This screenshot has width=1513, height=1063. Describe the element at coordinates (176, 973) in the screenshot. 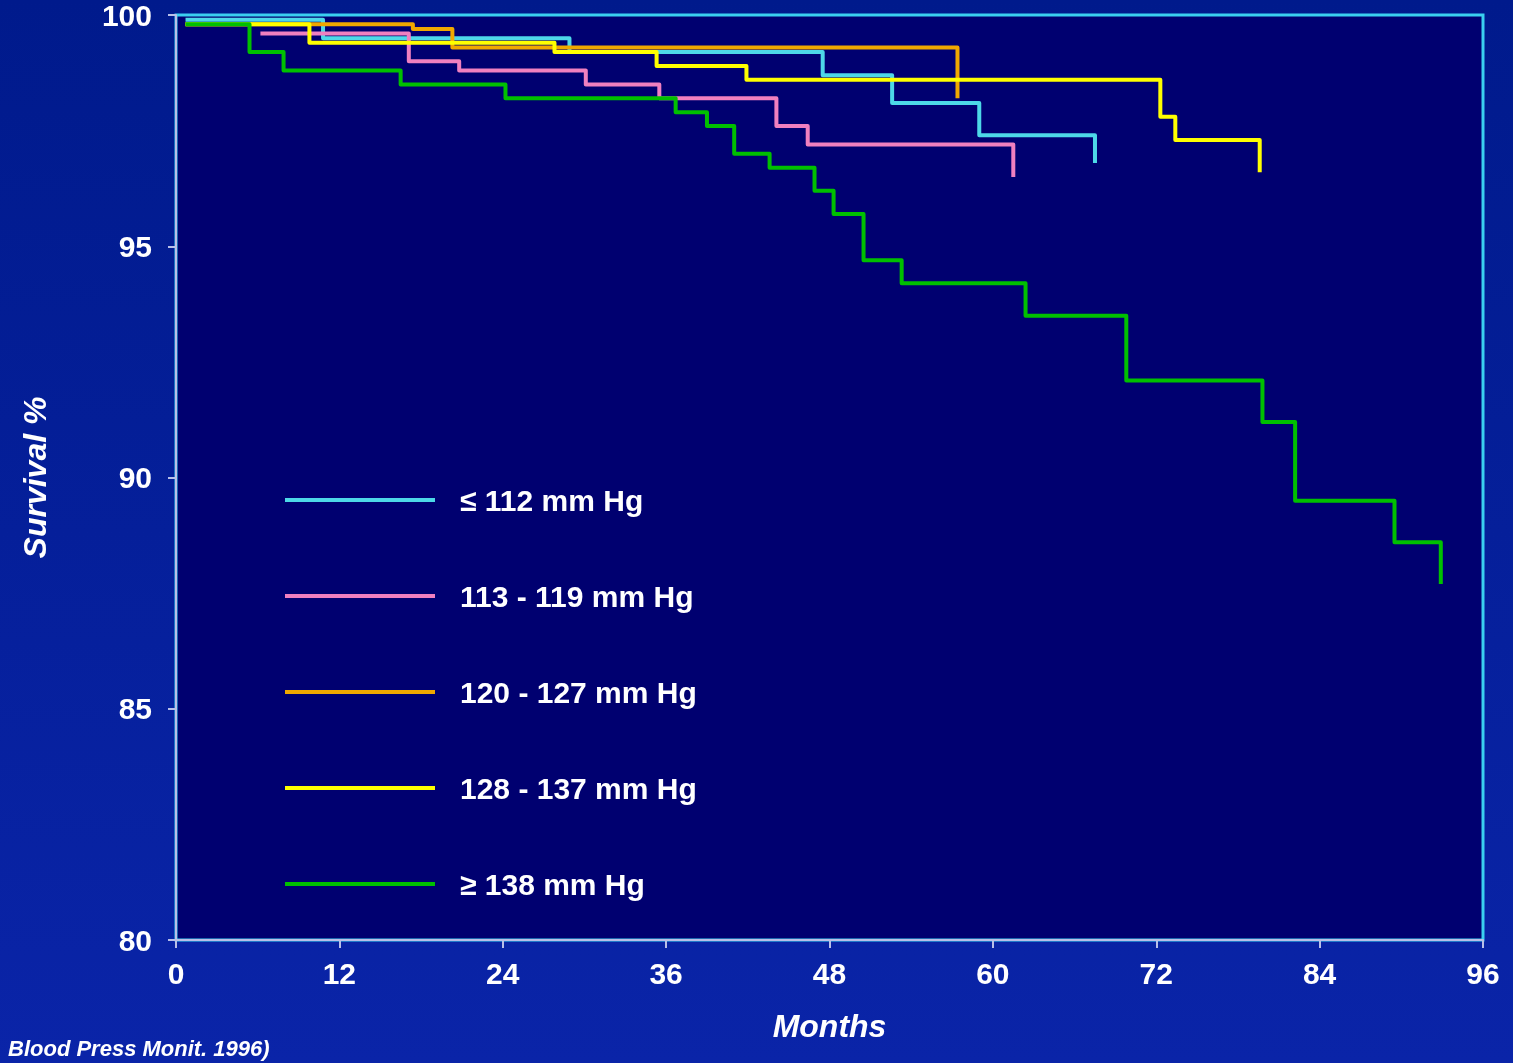

I see `x-tick-label: 0` at that location.